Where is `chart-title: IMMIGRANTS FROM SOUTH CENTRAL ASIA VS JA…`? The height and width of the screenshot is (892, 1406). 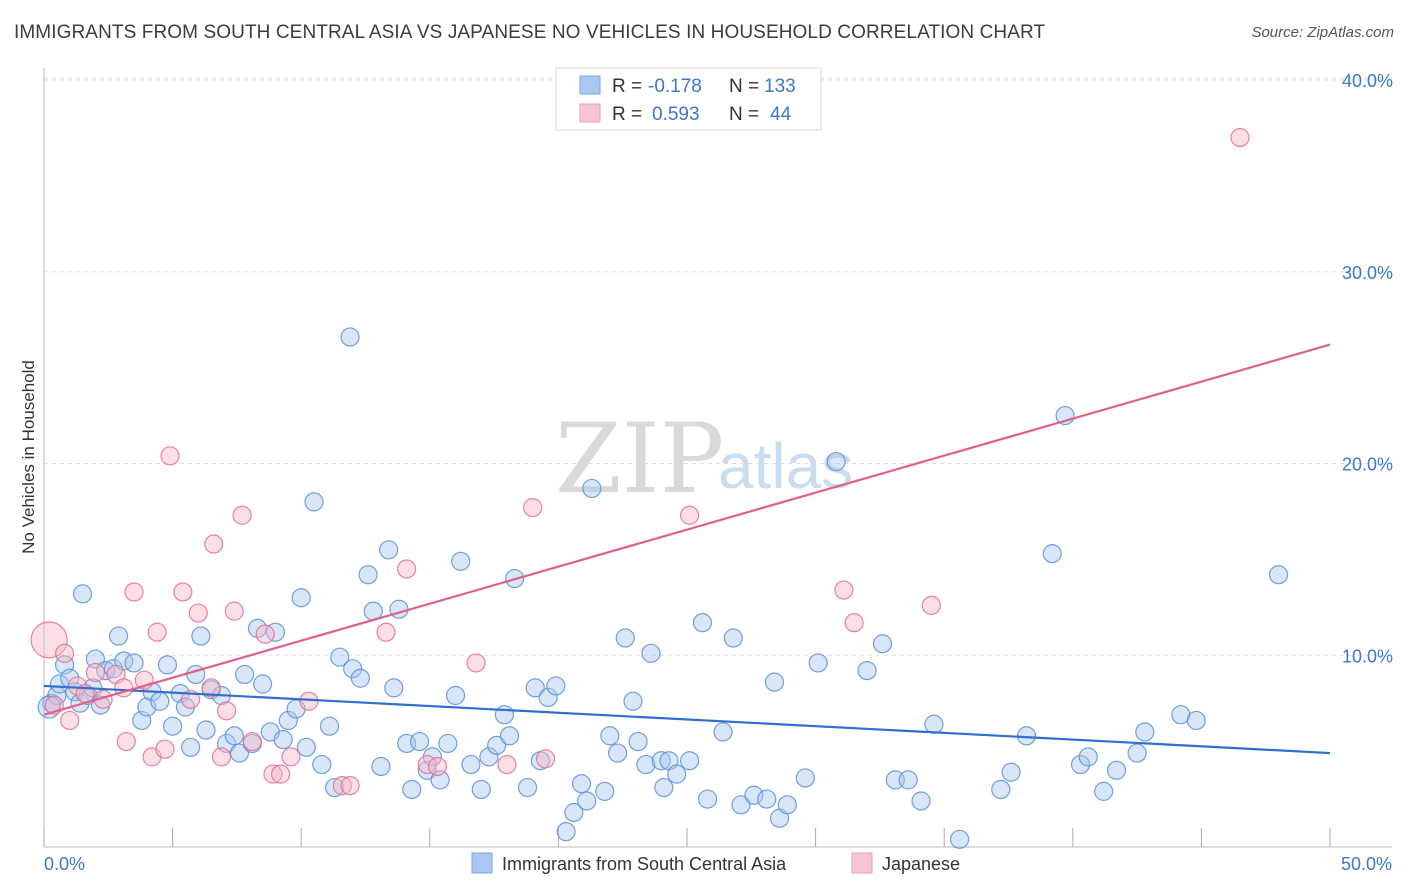 chart-title: IMMIGRANTS FROM SOUTH CENTRAL ASIA VS JA… is located at coordinates (530, 32).